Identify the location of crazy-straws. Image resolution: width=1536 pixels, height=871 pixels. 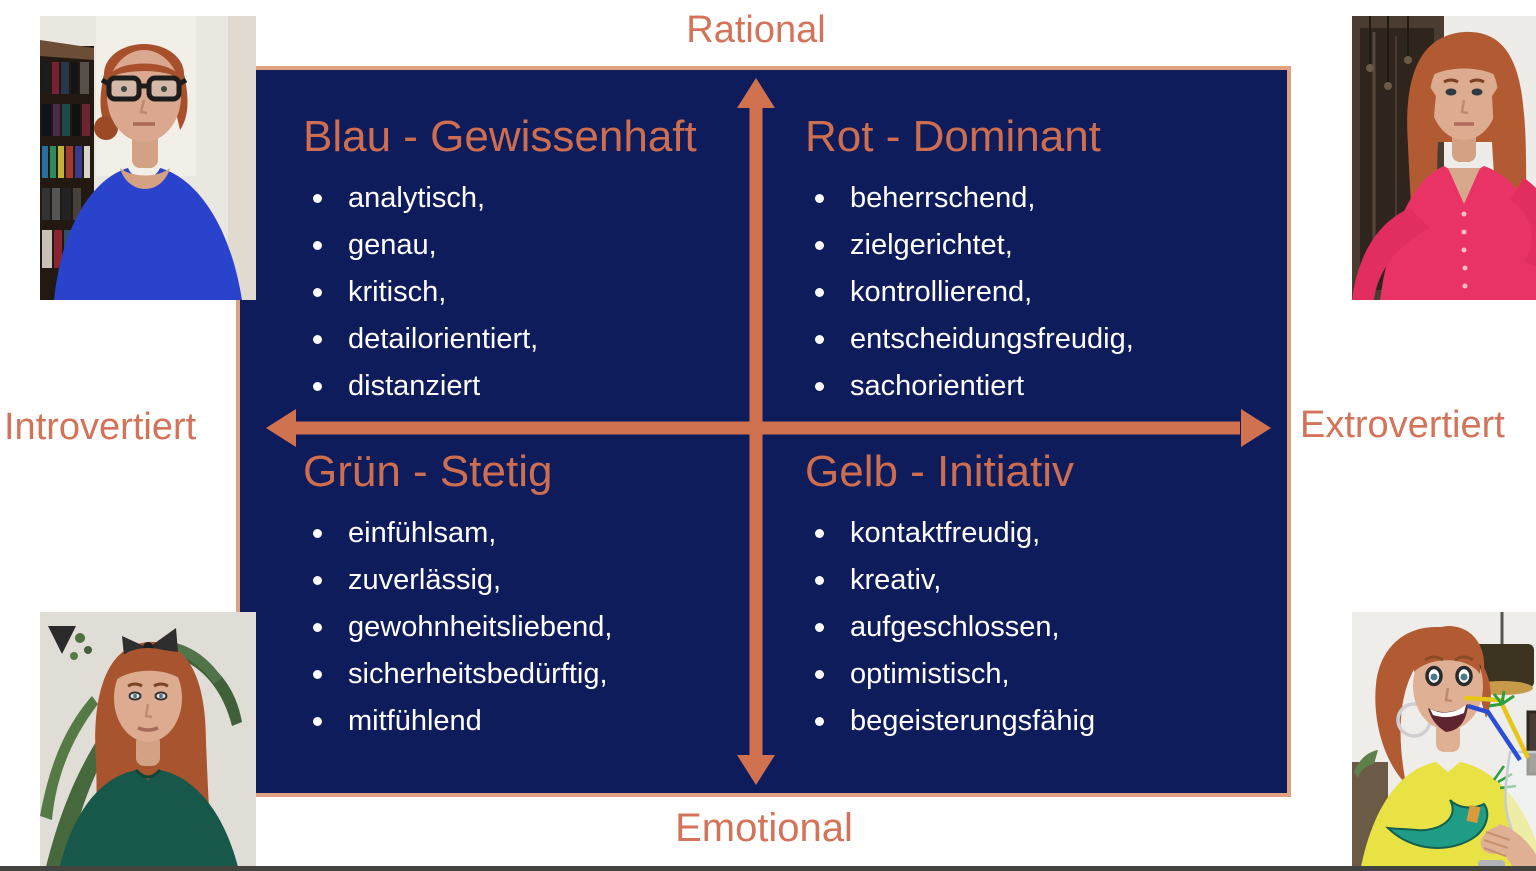
(1497, 726).